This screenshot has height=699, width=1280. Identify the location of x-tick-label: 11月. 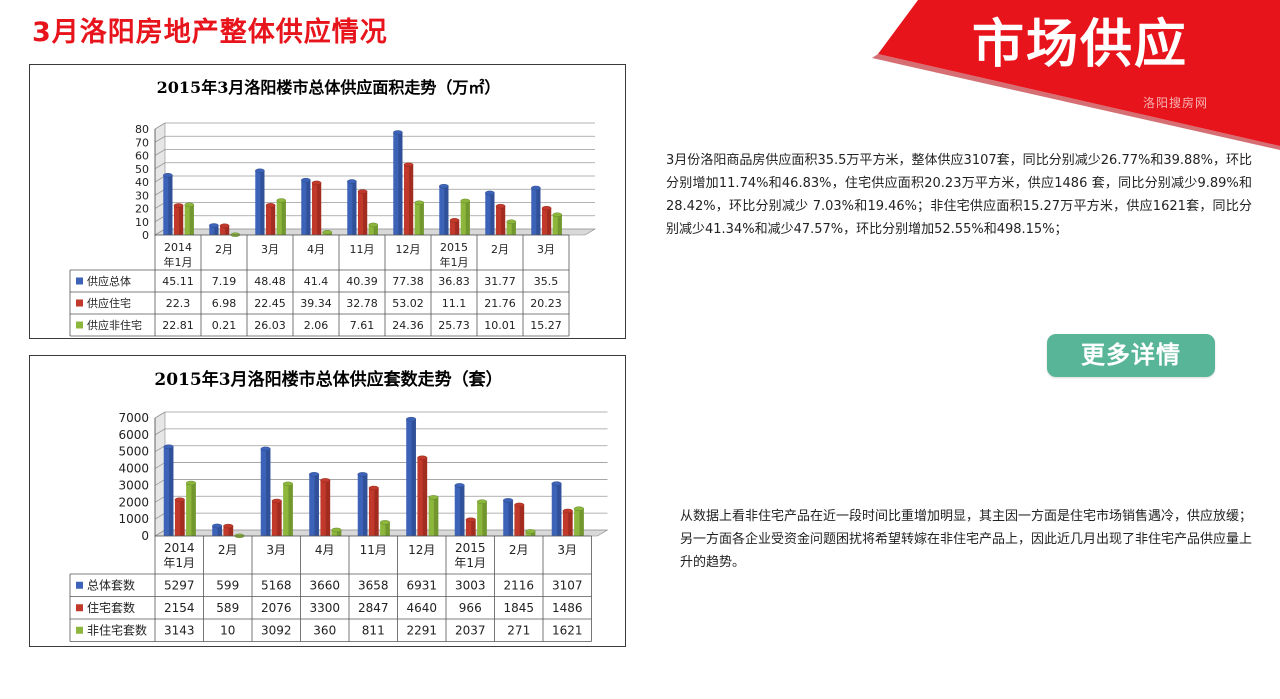
(362, 249).